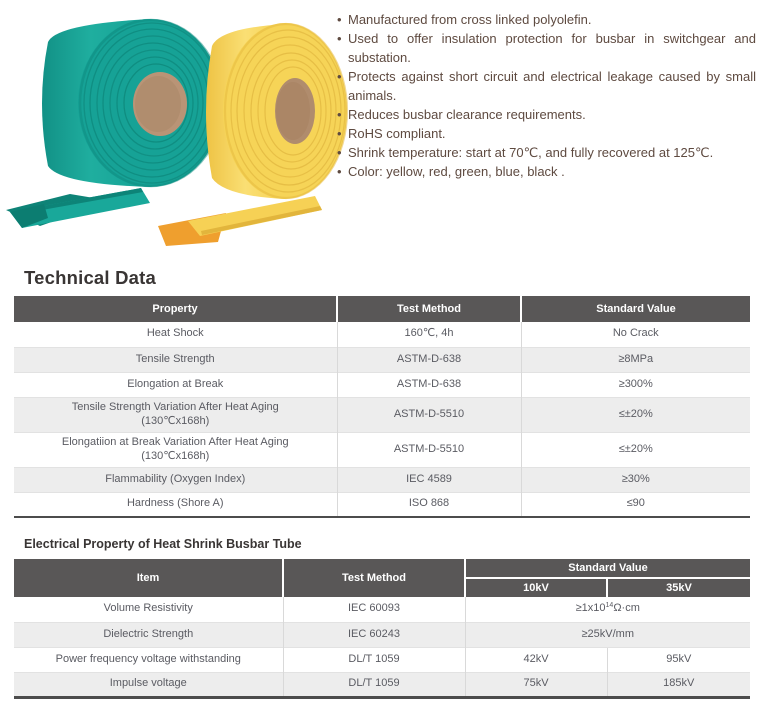  Describe the element at coordinates (148, 578) in the screenshot. I see `column-header-item: Item` at that location.